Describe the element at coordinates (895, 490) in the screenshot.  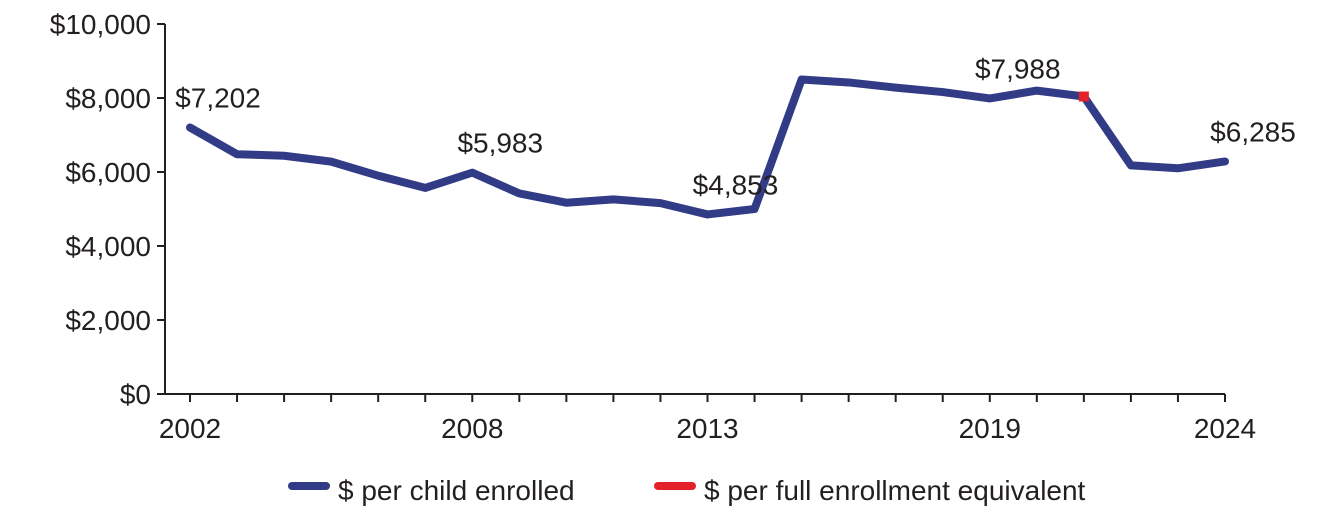
I see `legend-label-series-2: $ per full enrollment equivalent` at that location.